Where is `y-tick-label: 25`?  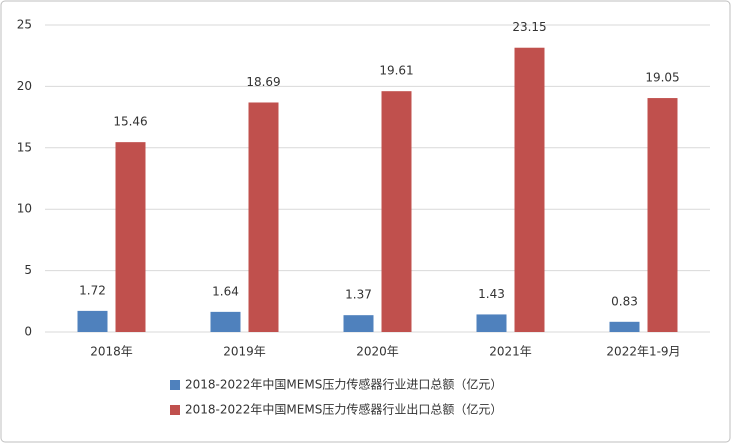 y-tick-label: 25 is located at coordinates (24, 25).